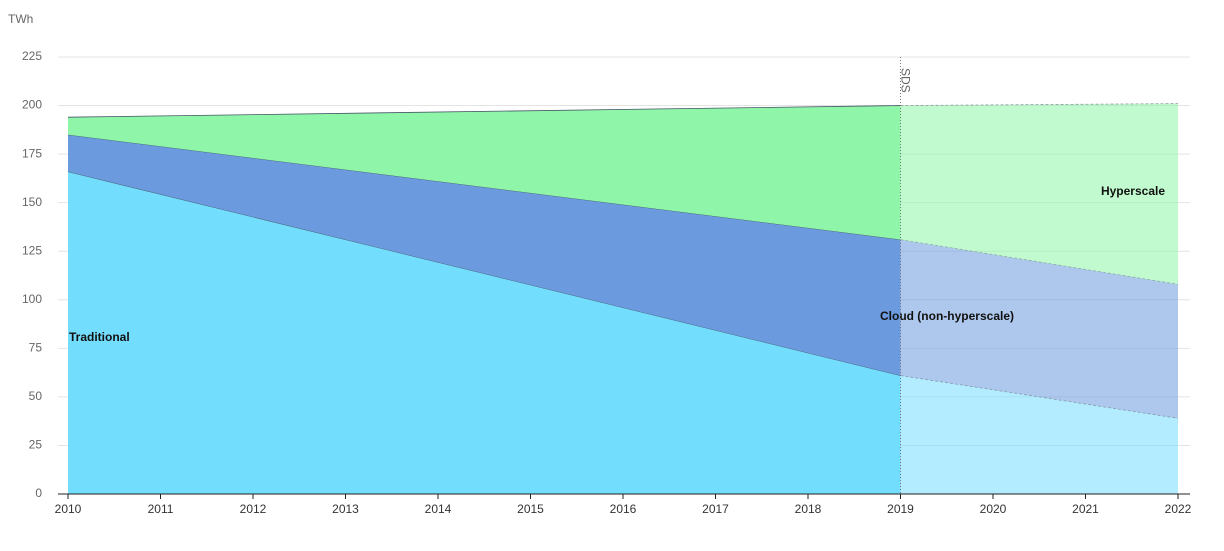 This screenshot has height=551, width=1224. I want to click on x-tick-label: 2019, so click(900, 509).